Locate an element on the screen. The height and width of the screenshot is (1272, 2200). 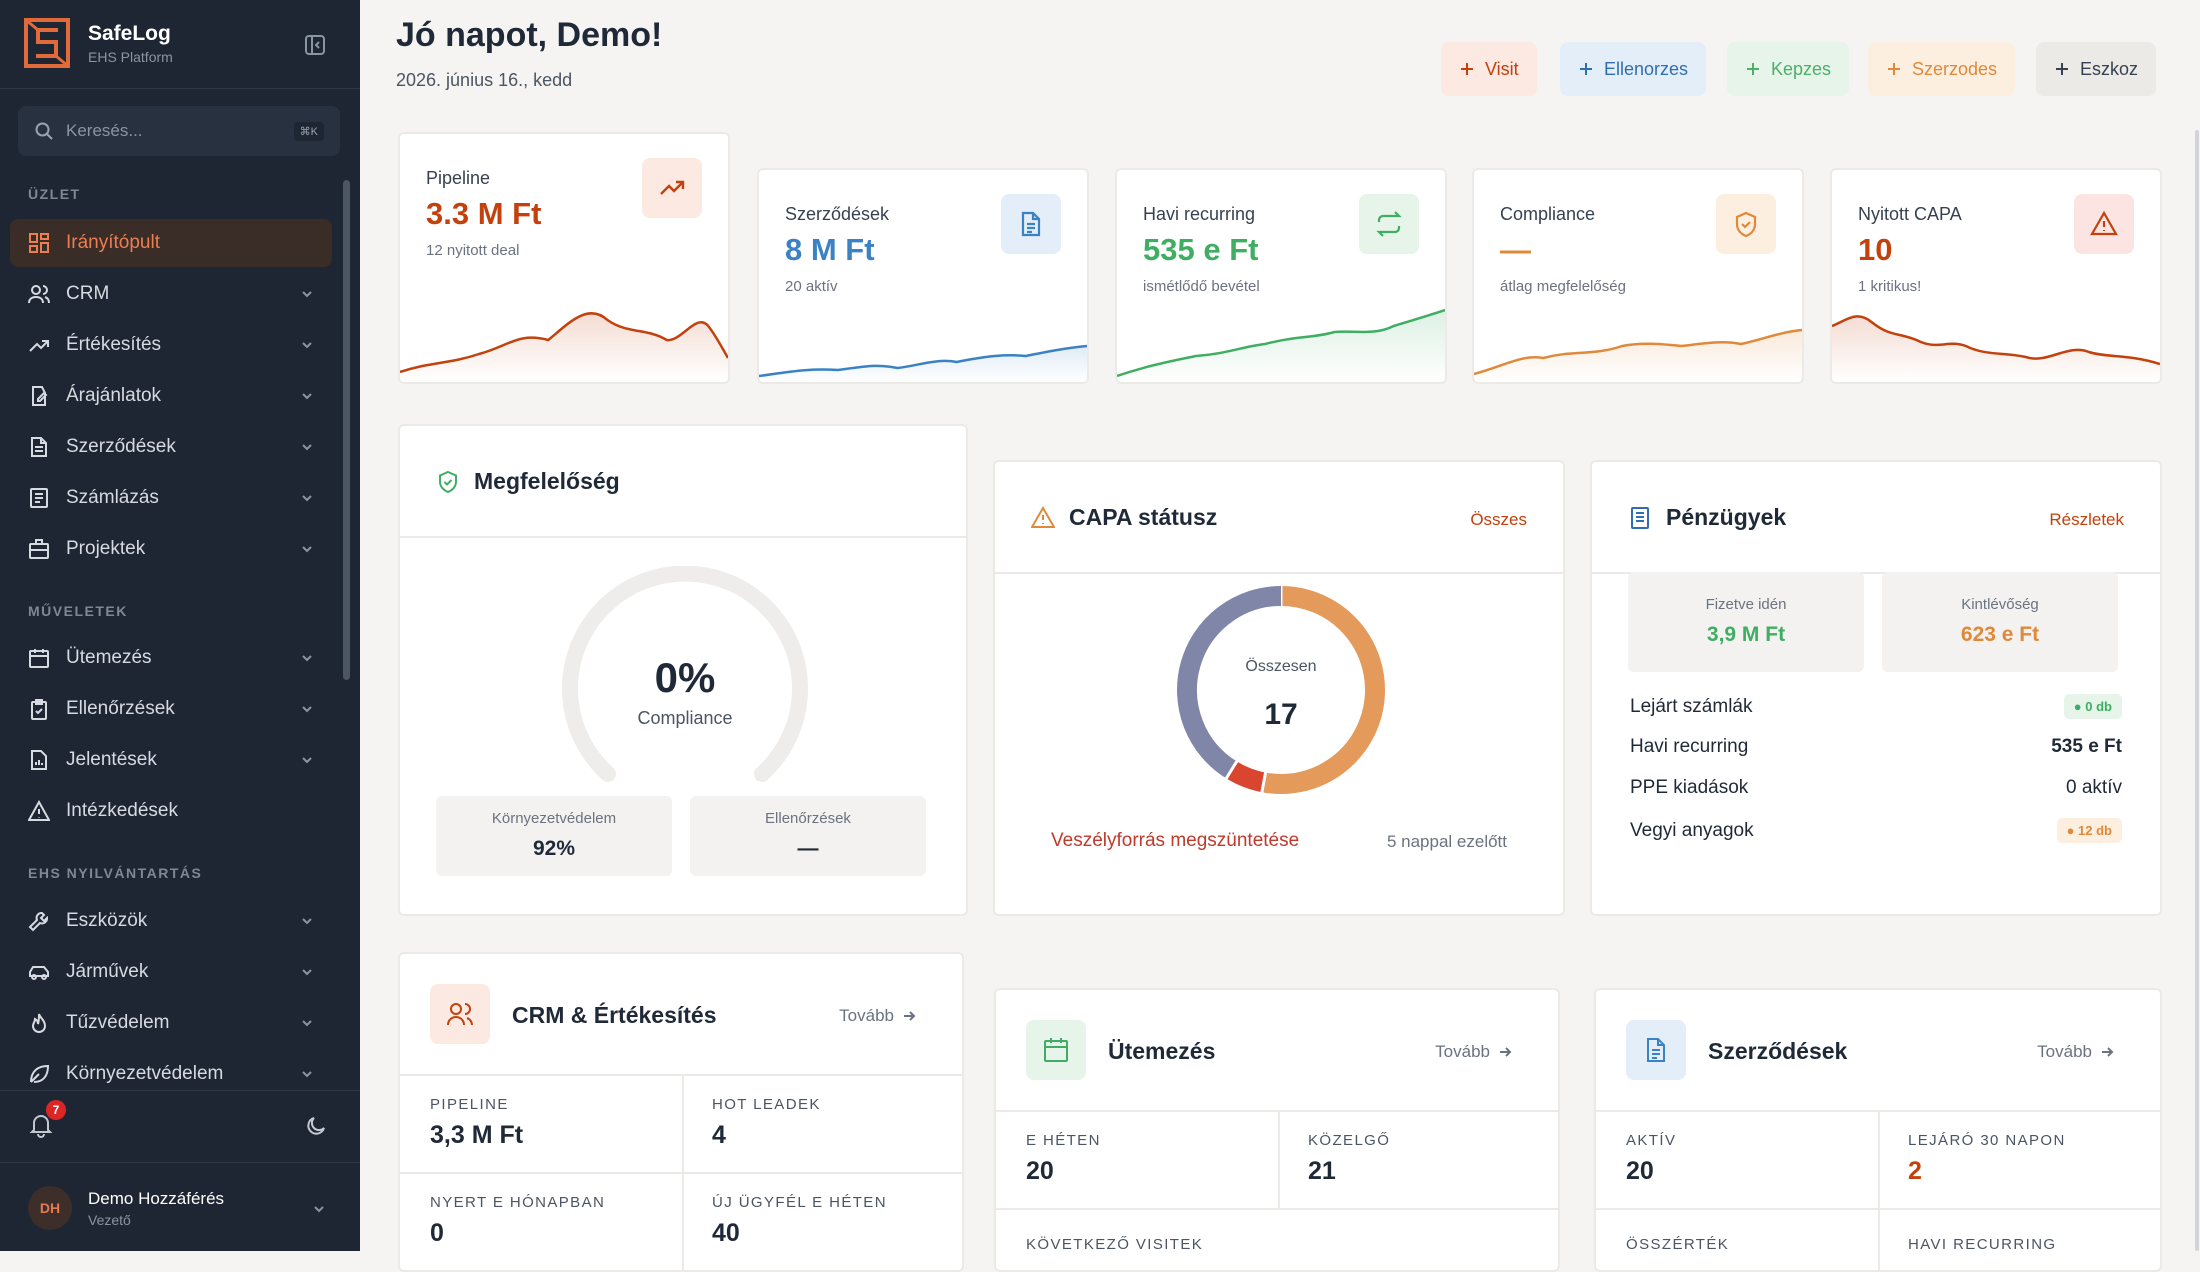
finance-row-overdue: Lejárt számlák ● 0 db is located at coordinates (1876, 706).